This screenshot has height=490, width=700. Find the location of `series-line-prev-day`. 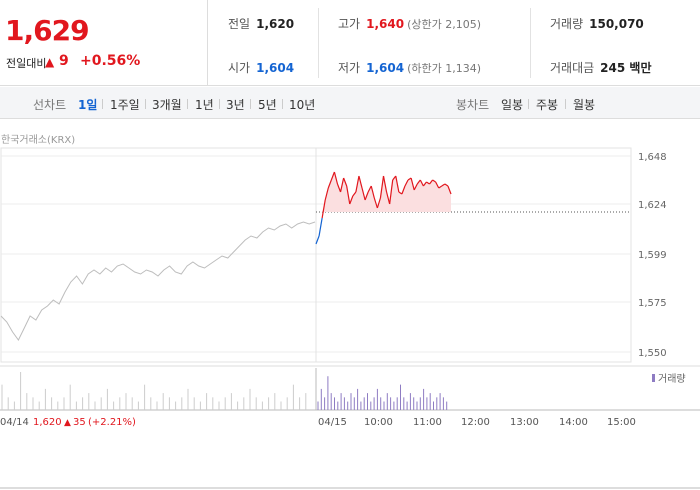

series-line-prev-day is located at coordinates (158, 281).